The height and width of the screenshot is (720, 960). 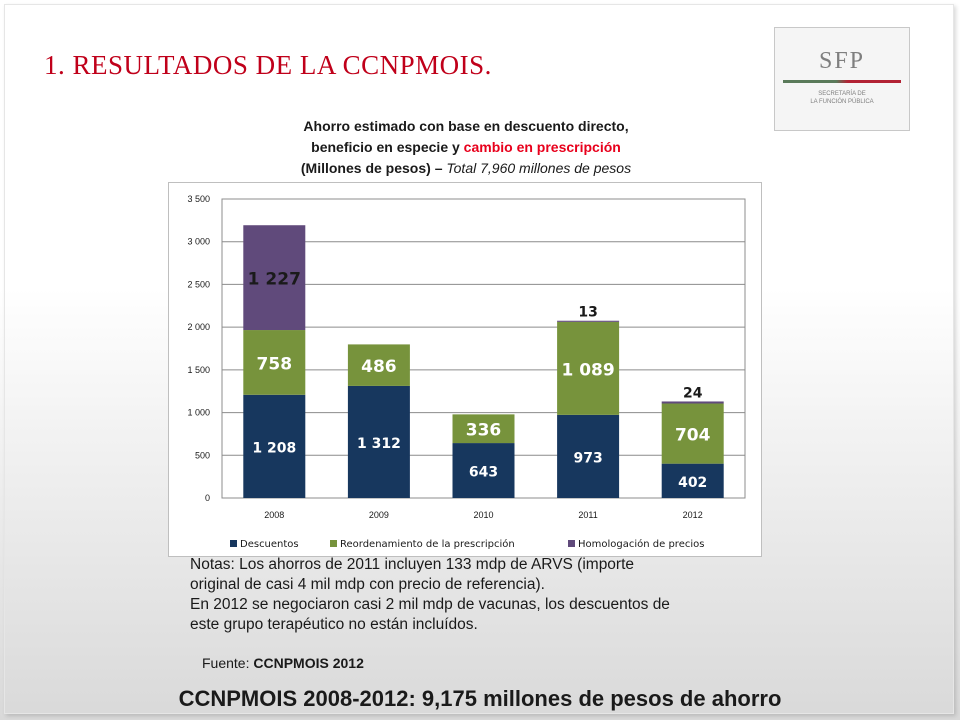 I want to click on data-label: 1 089, so click(x=587, y=370).